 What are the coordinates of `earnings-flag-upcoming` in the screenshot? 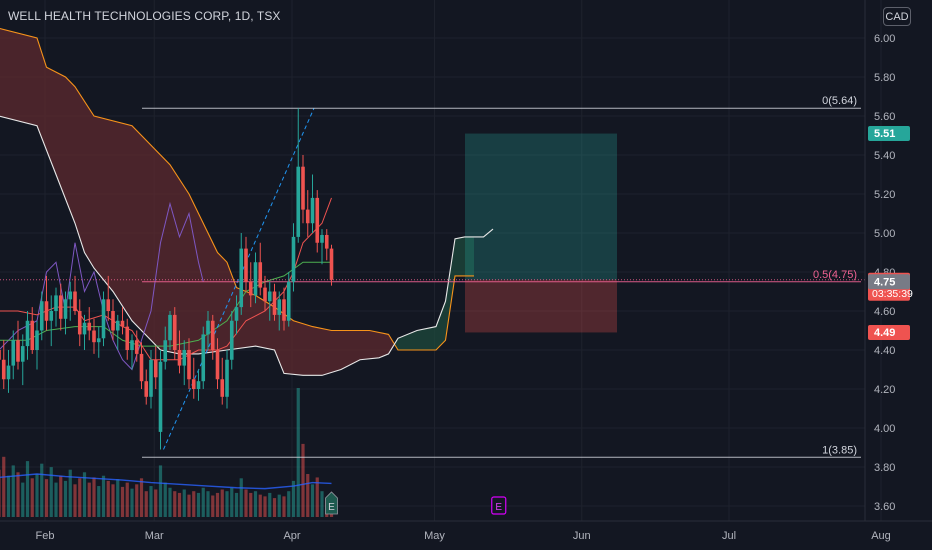 It's located at (499, 505).